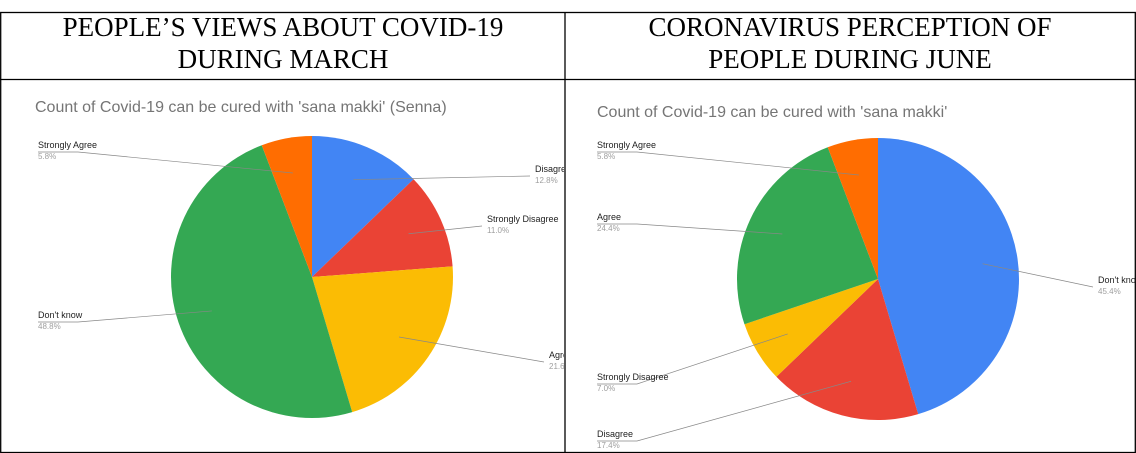 The width and height of the screenshot is (1136, 453). Describe the element at coordinates (608, 228) in the screenshot. I see `slice-value: 24.4%` at that location.